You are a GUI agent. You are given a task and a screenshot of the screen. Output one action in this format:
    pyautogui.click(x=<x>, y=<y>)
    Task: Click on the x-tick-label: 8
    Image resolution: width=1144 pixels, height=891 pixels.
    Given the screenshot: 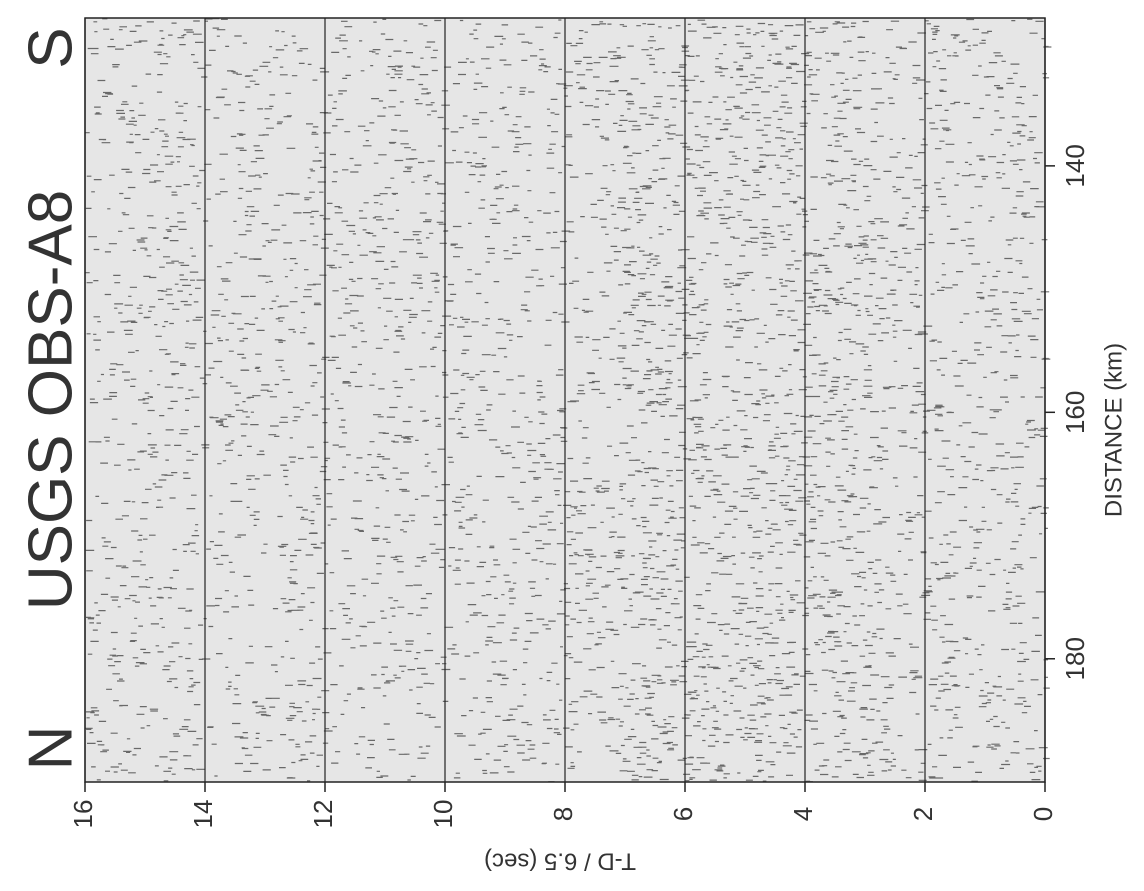 What is the action you would take?
    pyautogui.click(x=563, y=814)
    